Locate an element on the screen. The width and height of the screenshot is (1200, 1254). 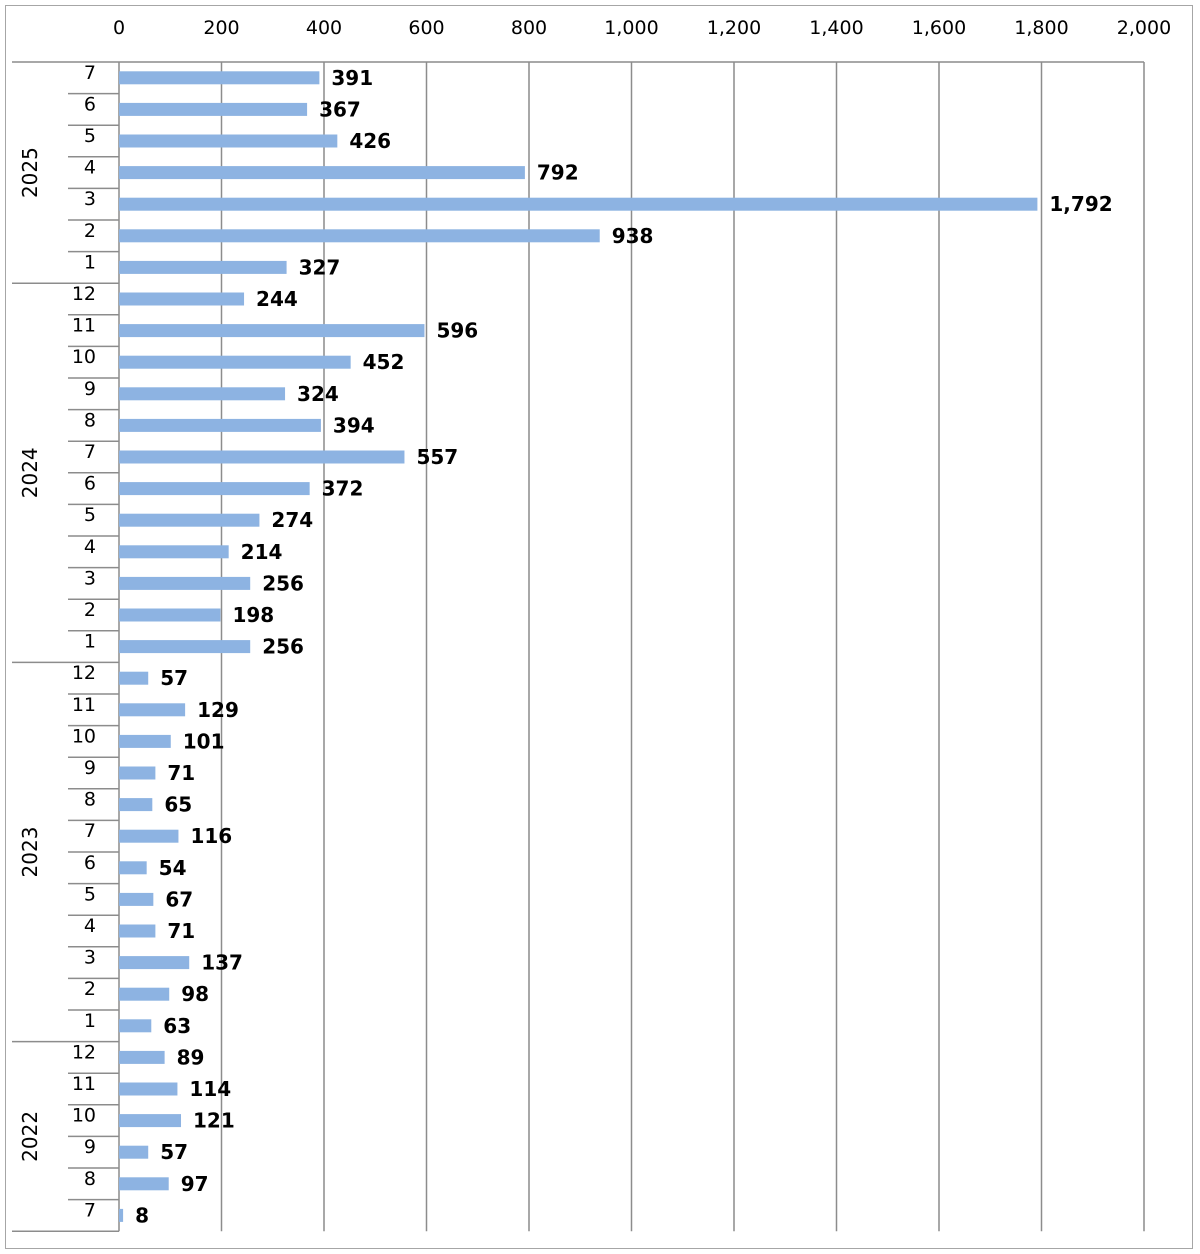
data-label: 54 is located at coordinates (173, 868).